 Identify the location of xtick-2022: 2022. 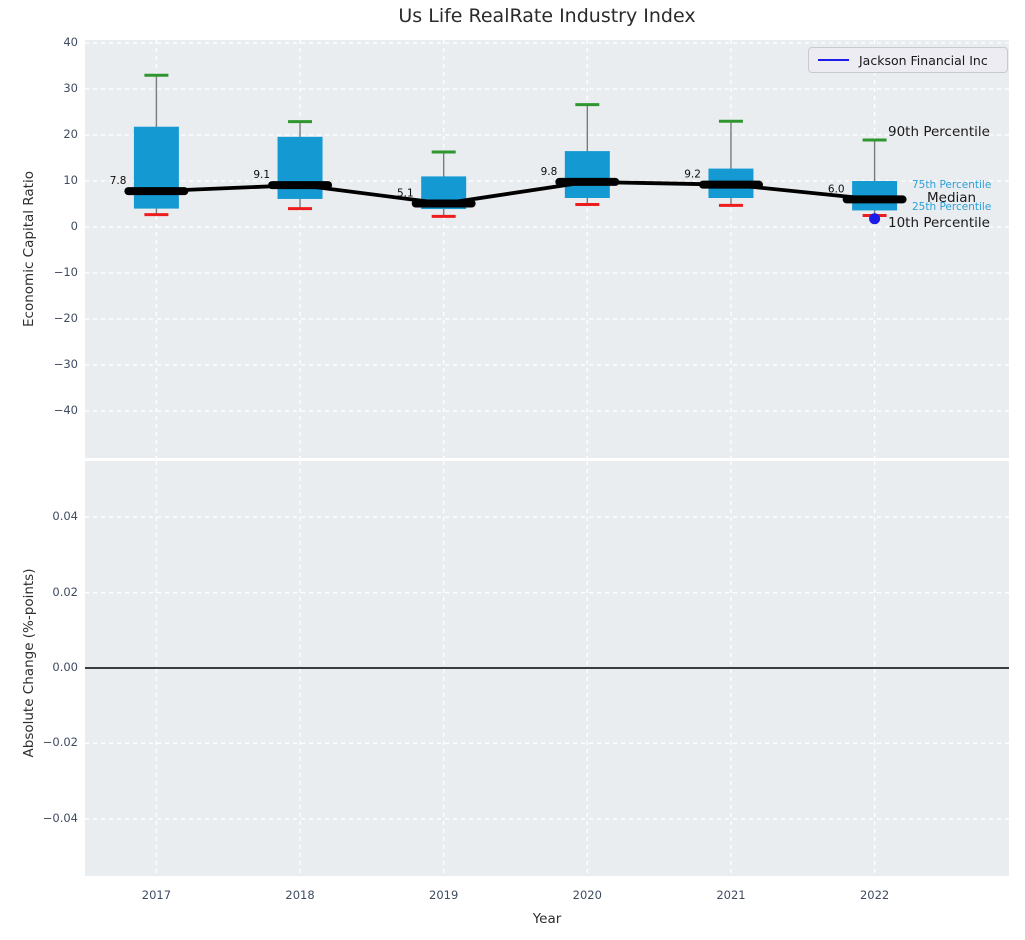
(874, 895).